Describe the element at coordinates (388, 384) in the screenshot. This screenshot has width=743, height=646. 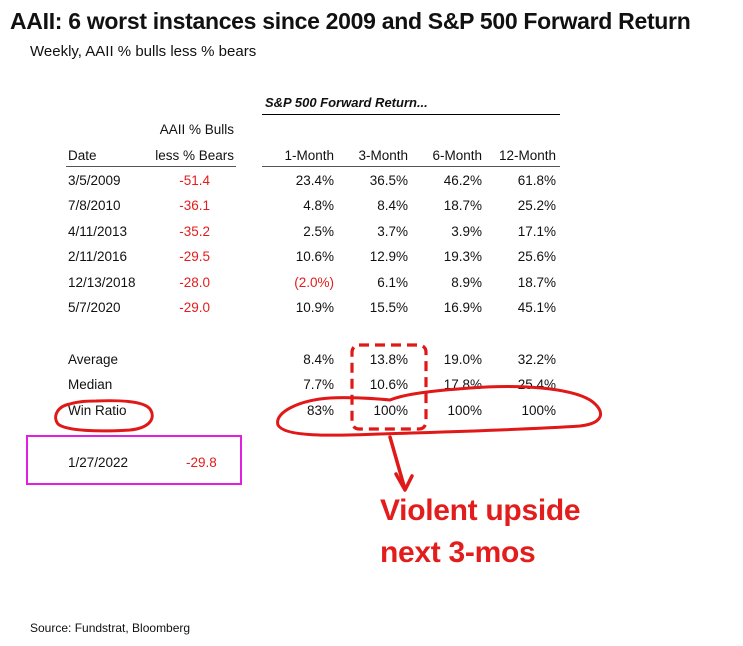
I see `summary-median-3m: 10.6%` at that location.